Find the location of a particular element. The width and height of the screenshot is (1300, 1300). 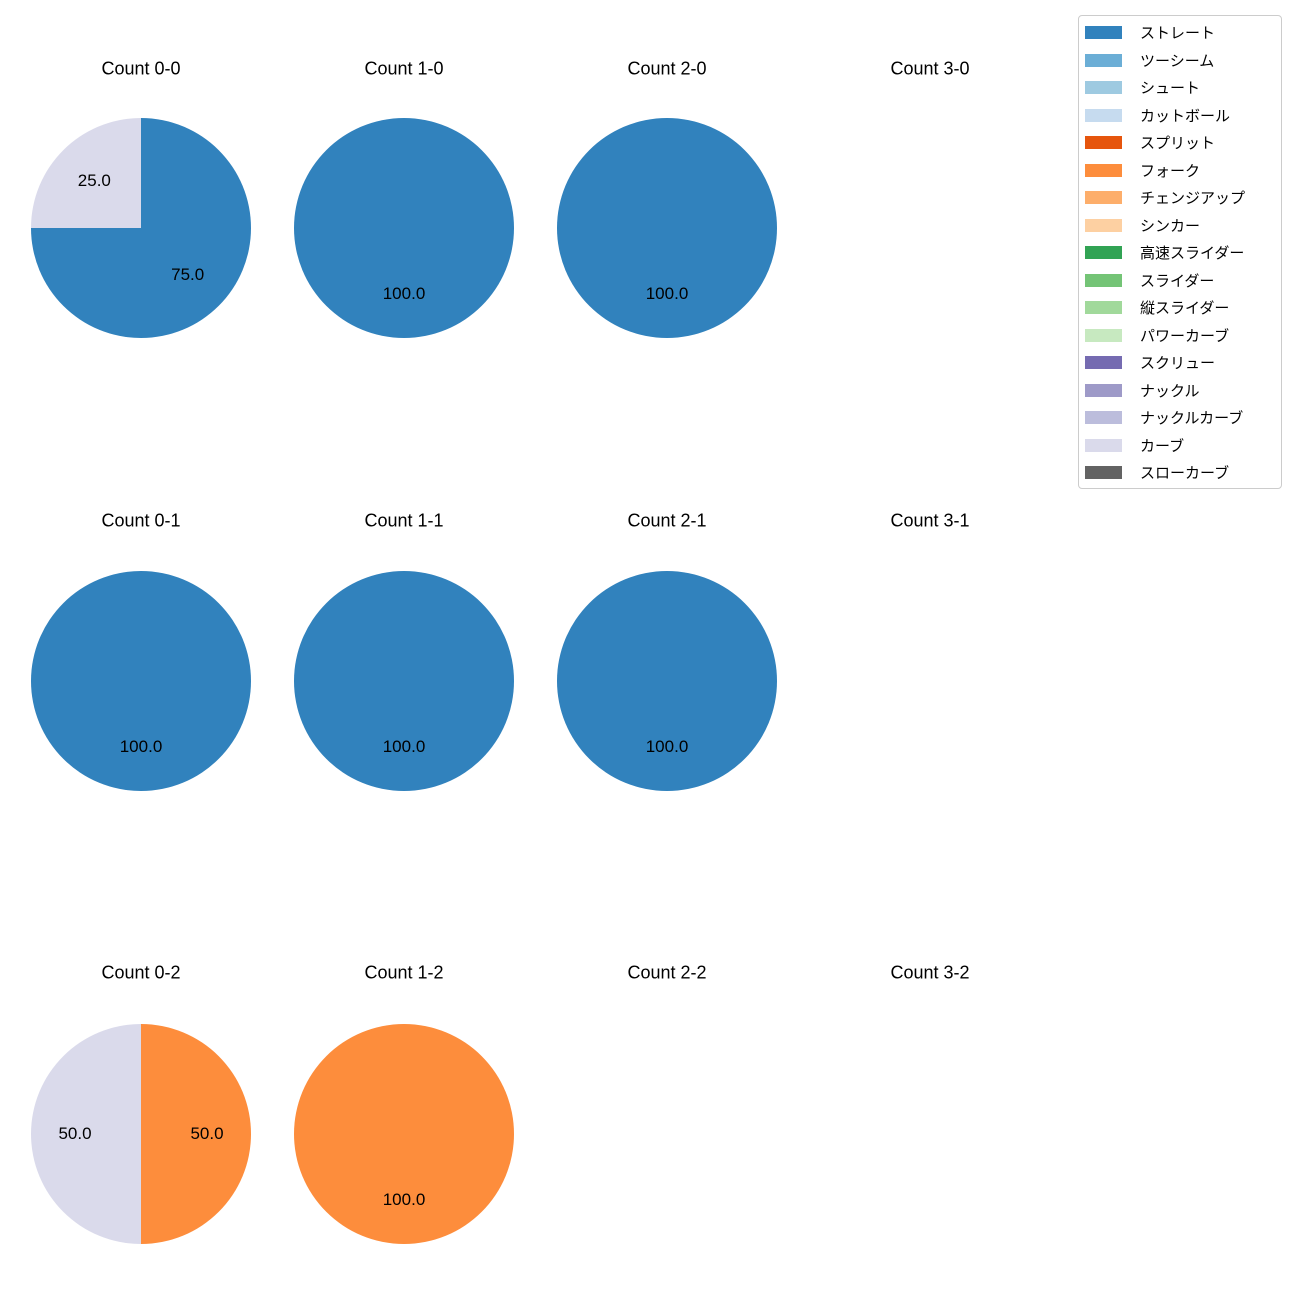

legend-item: スローカーブ is located at coordinates (1180, 473).